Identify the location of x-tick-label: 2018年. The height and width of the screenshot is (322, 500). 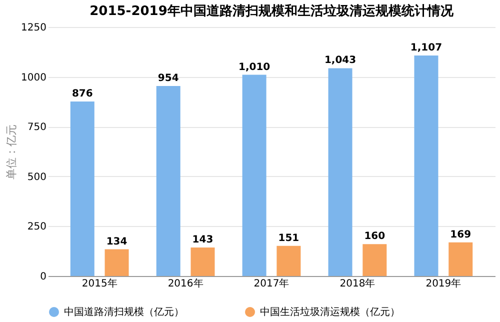
(358, 284).